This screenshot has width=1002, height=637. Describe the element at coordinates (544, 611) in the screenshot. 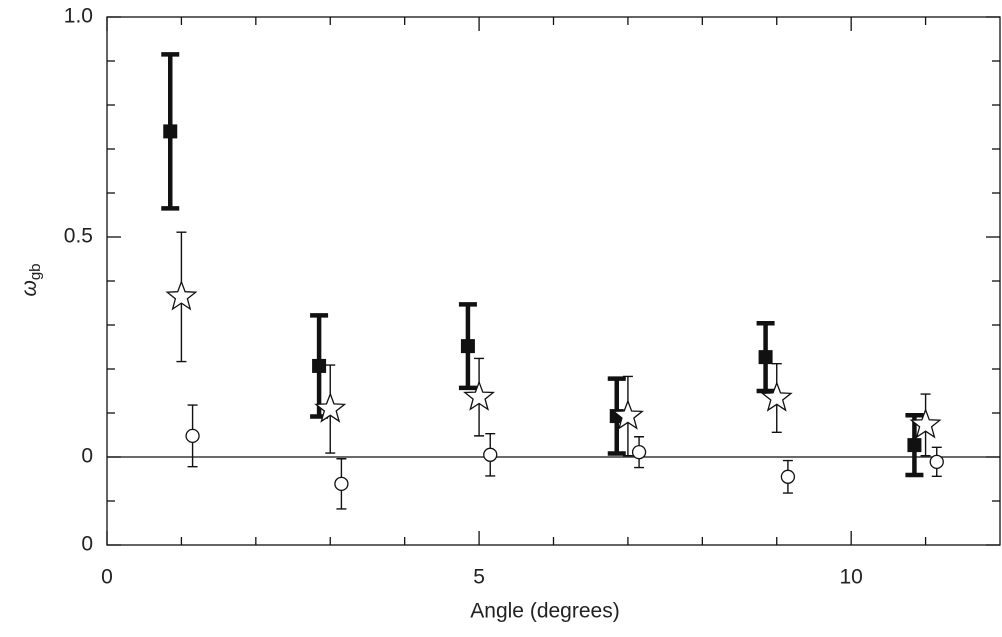

I see `x-axis-label: Angle (degrees)` at that location.